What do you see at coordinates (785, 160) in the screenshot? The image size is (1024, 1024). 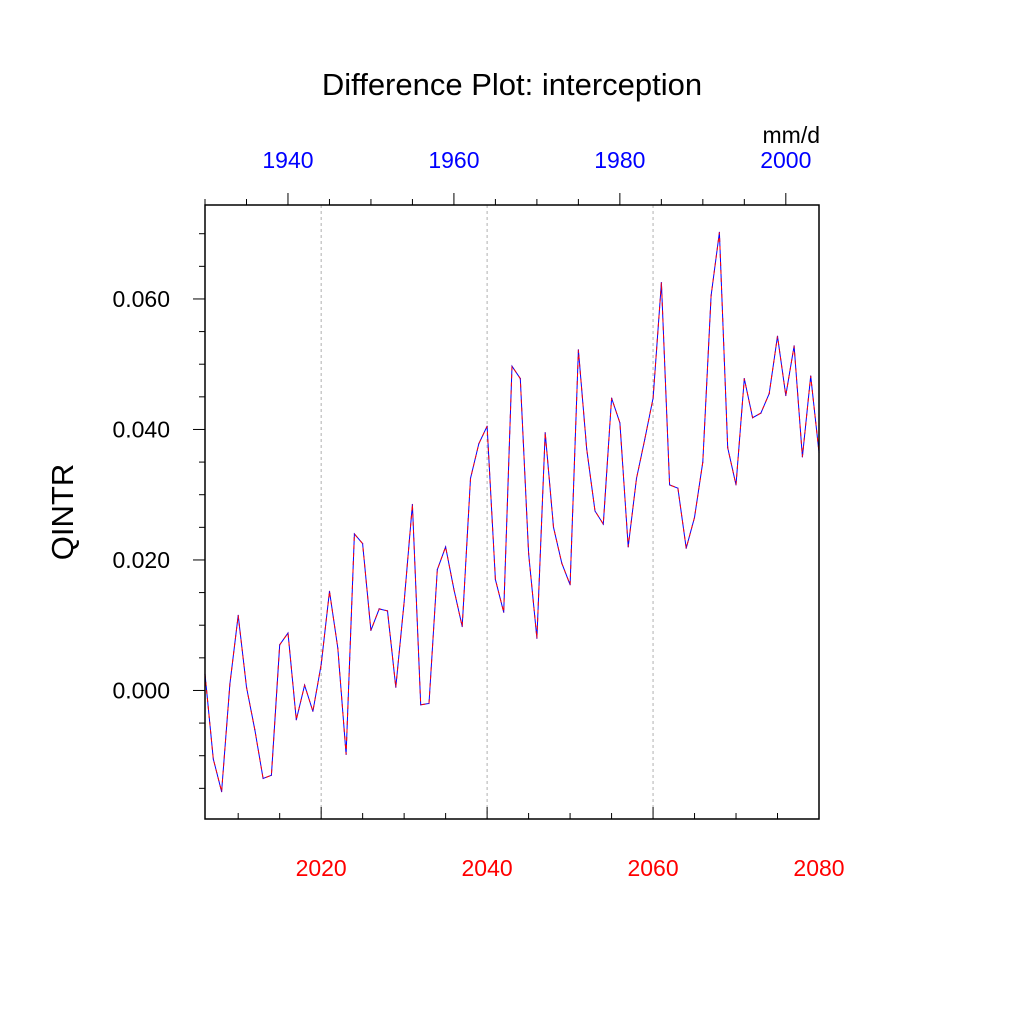 I see `top-tick-label: 2000` at bounding box center [785, 160].